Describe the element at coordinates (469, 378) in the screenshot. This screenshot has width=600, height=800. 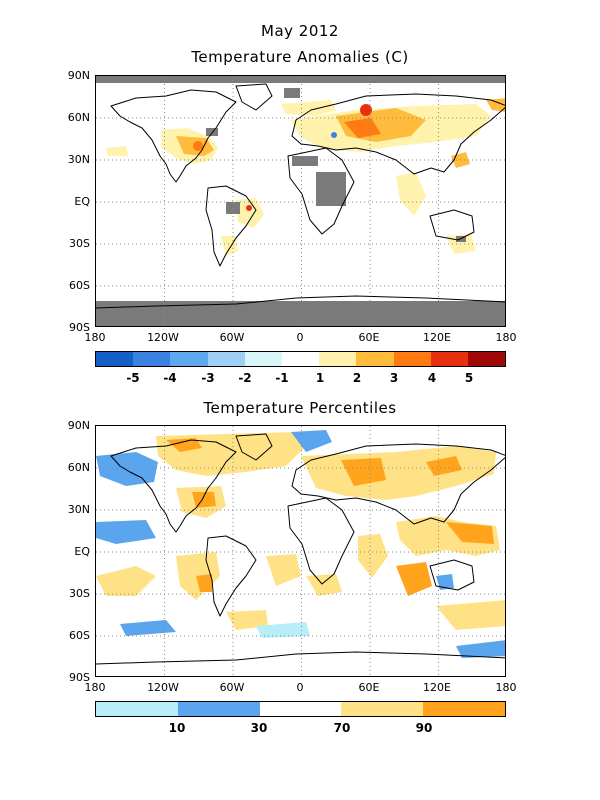
I see `colorbar-label: 5` at that location.